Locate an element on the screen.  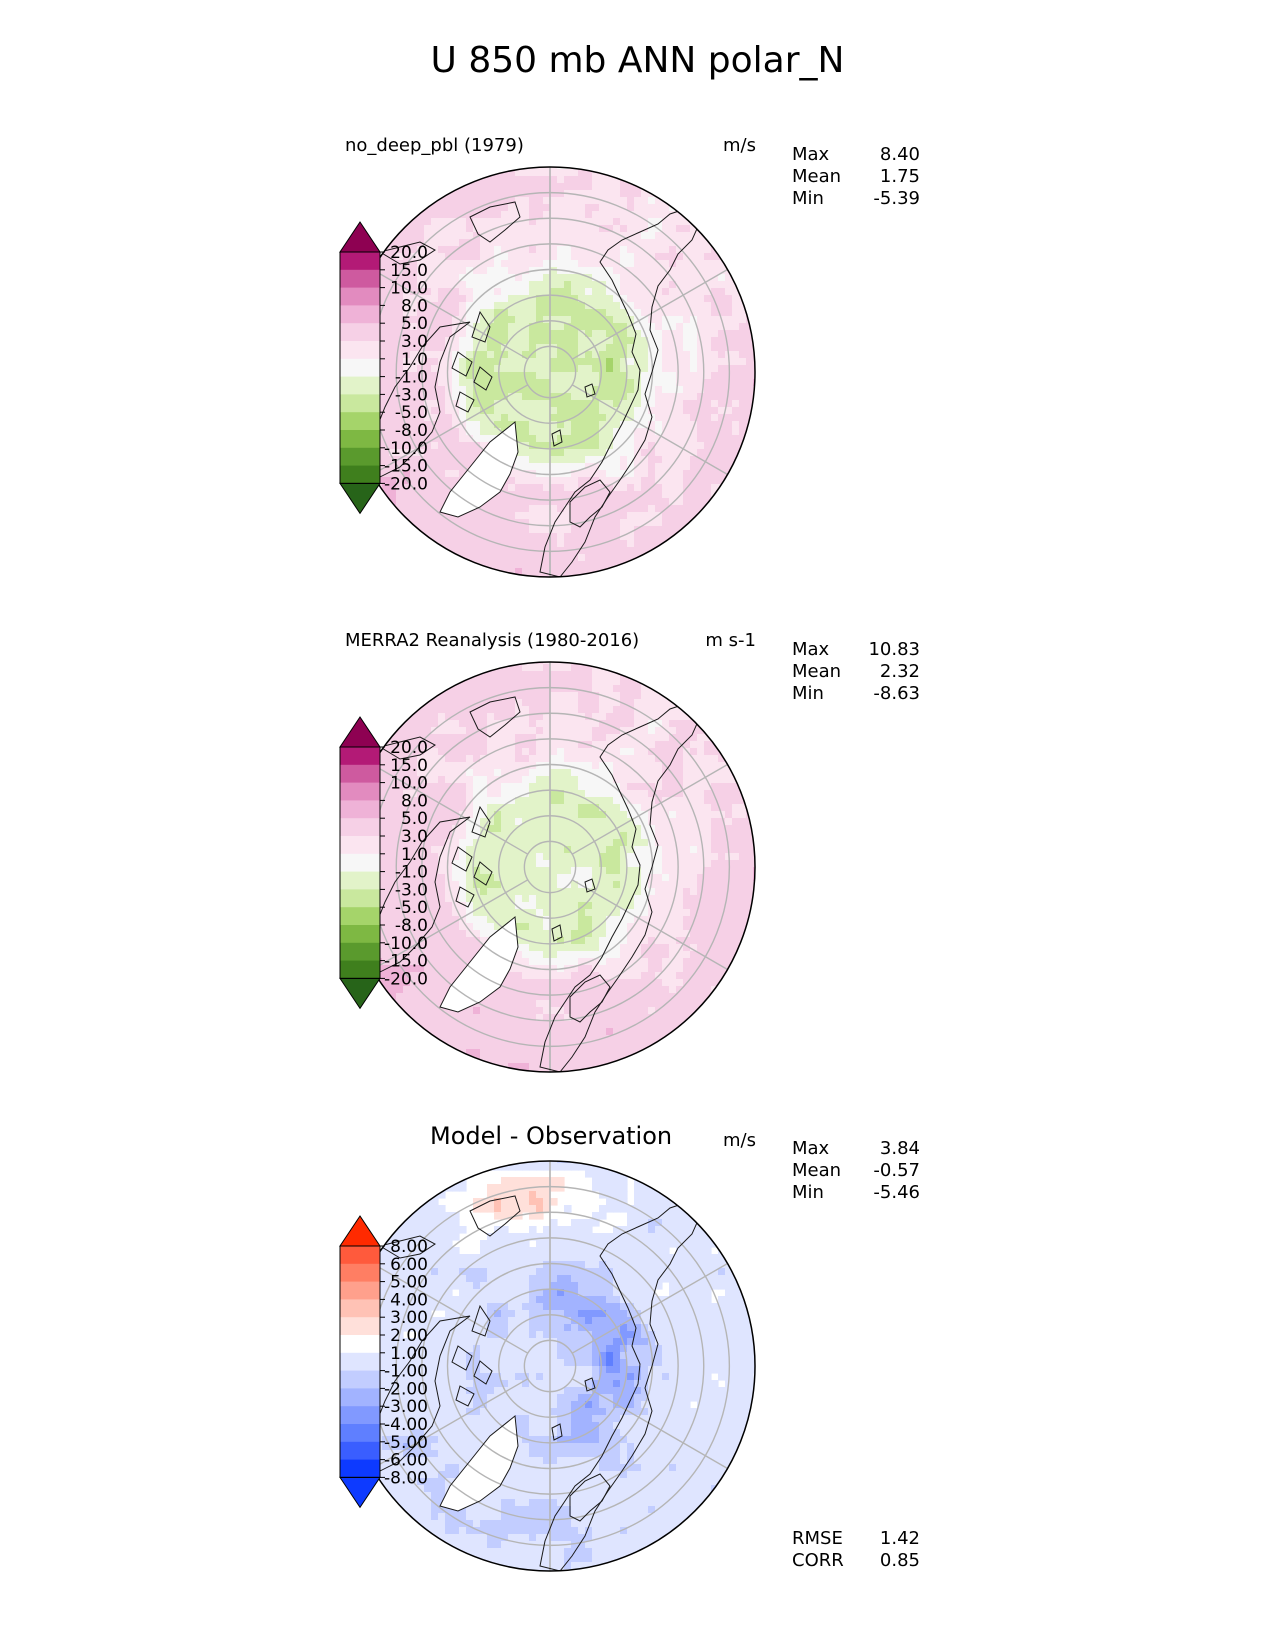
stat-max: Max 3.84 is located at coordinates (856, 1148).